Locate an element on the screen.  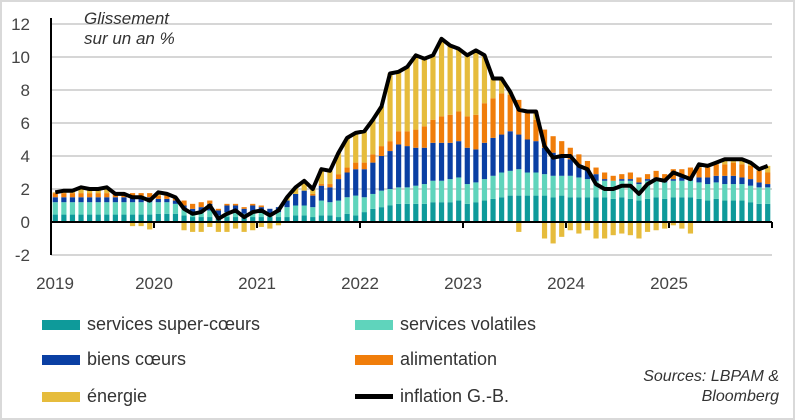
legend-item-alimentation: alimentation is located at coordinates (426, 359).